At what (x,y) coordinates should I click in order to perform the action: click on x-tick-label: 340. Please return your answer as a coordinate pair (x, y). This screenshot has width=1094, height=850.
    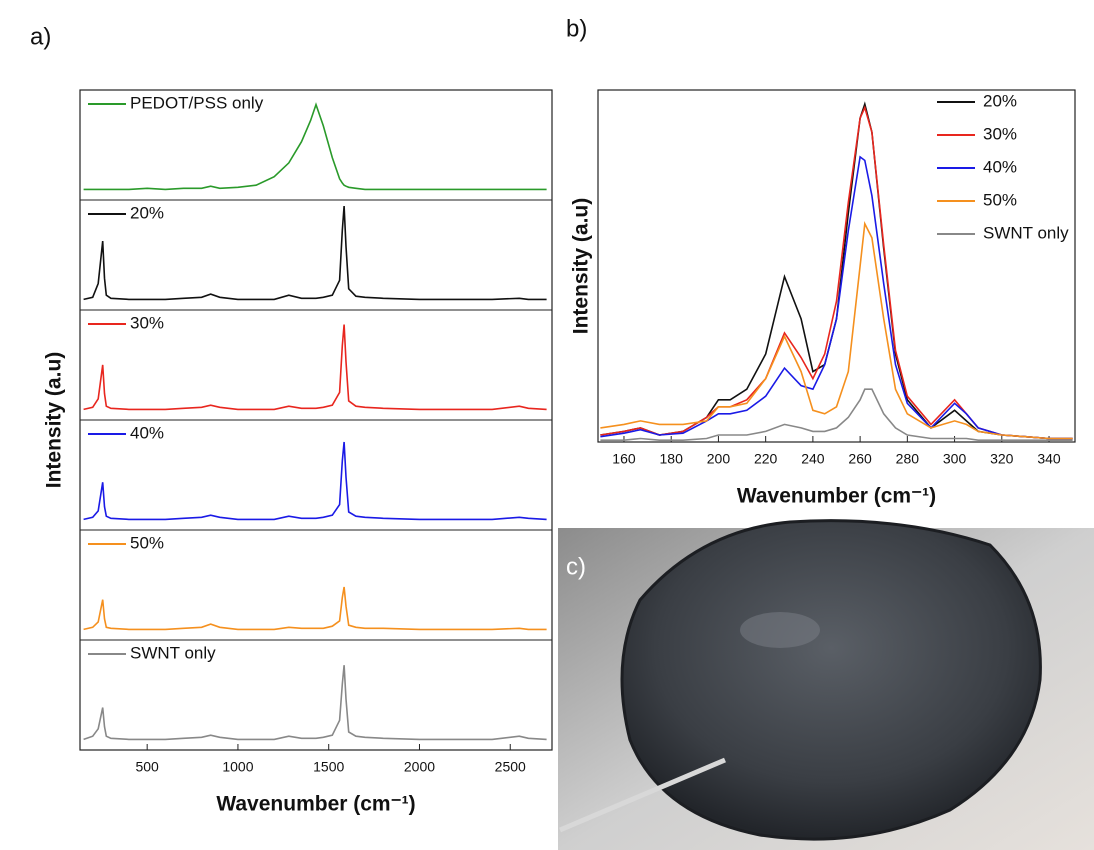
    Looking at the image, I should click on (1049, 459).